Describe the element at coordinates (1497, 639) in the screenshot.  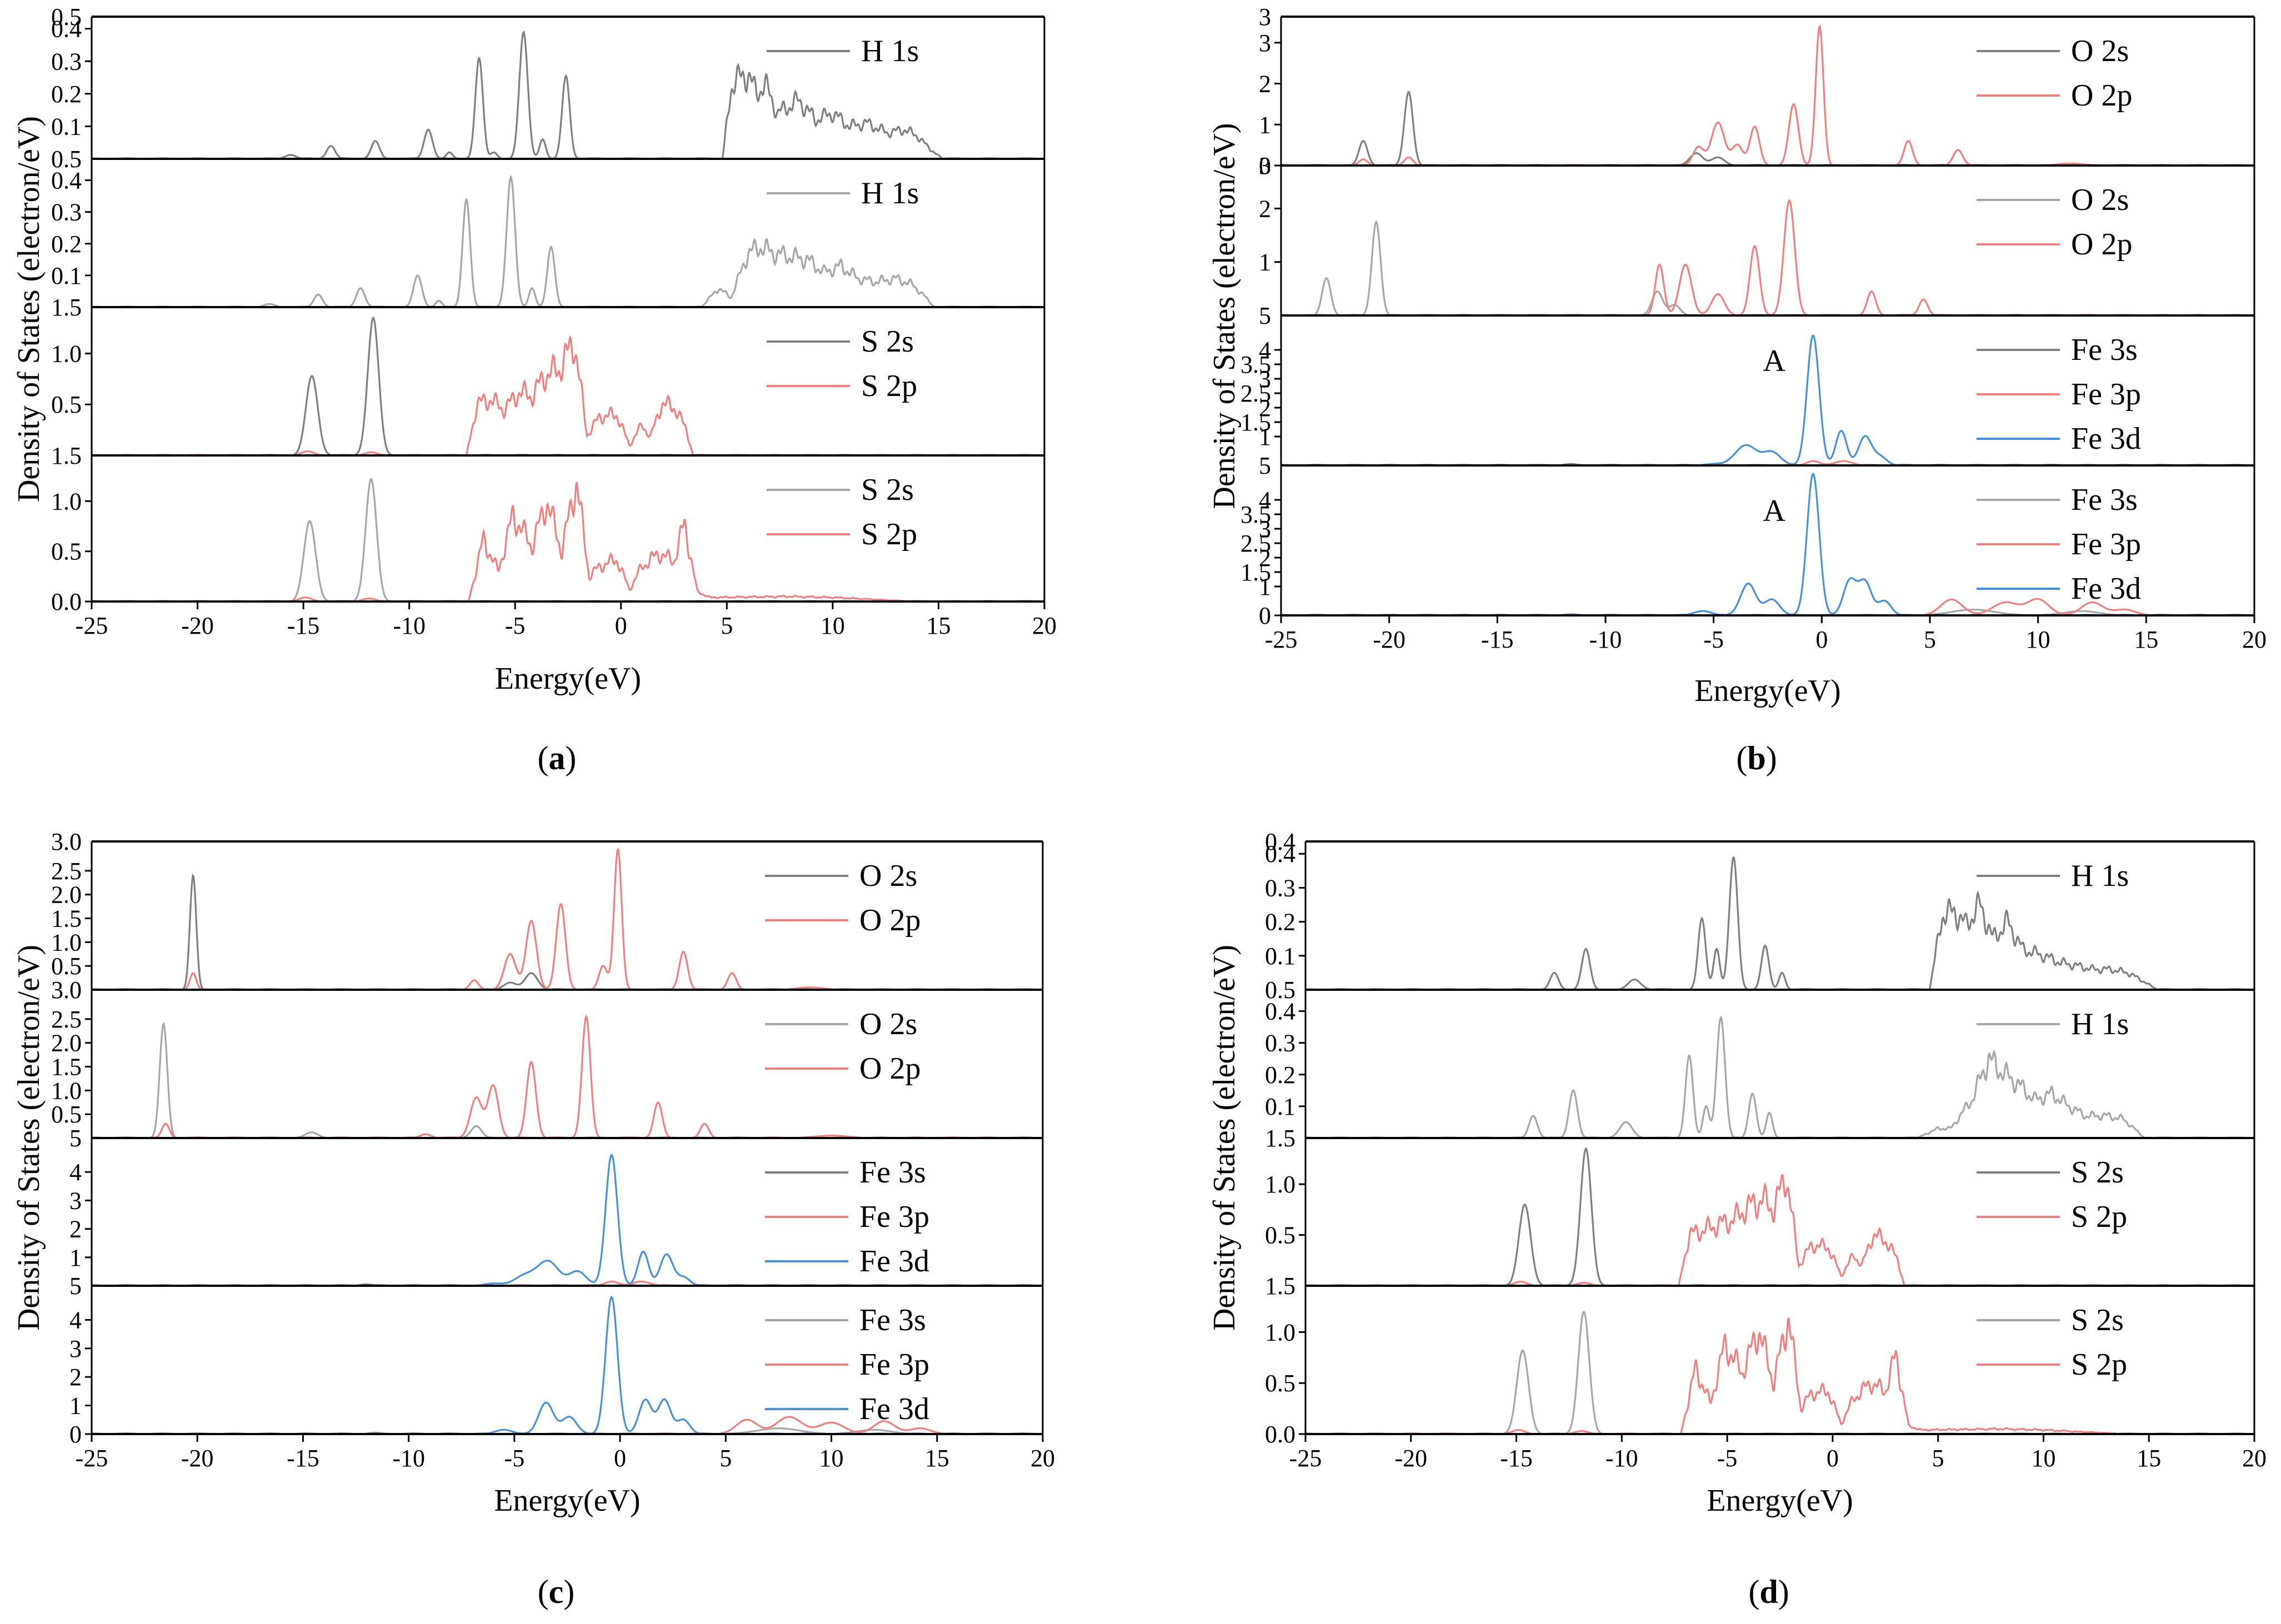
I see `x-tick-label: -15` at that location.